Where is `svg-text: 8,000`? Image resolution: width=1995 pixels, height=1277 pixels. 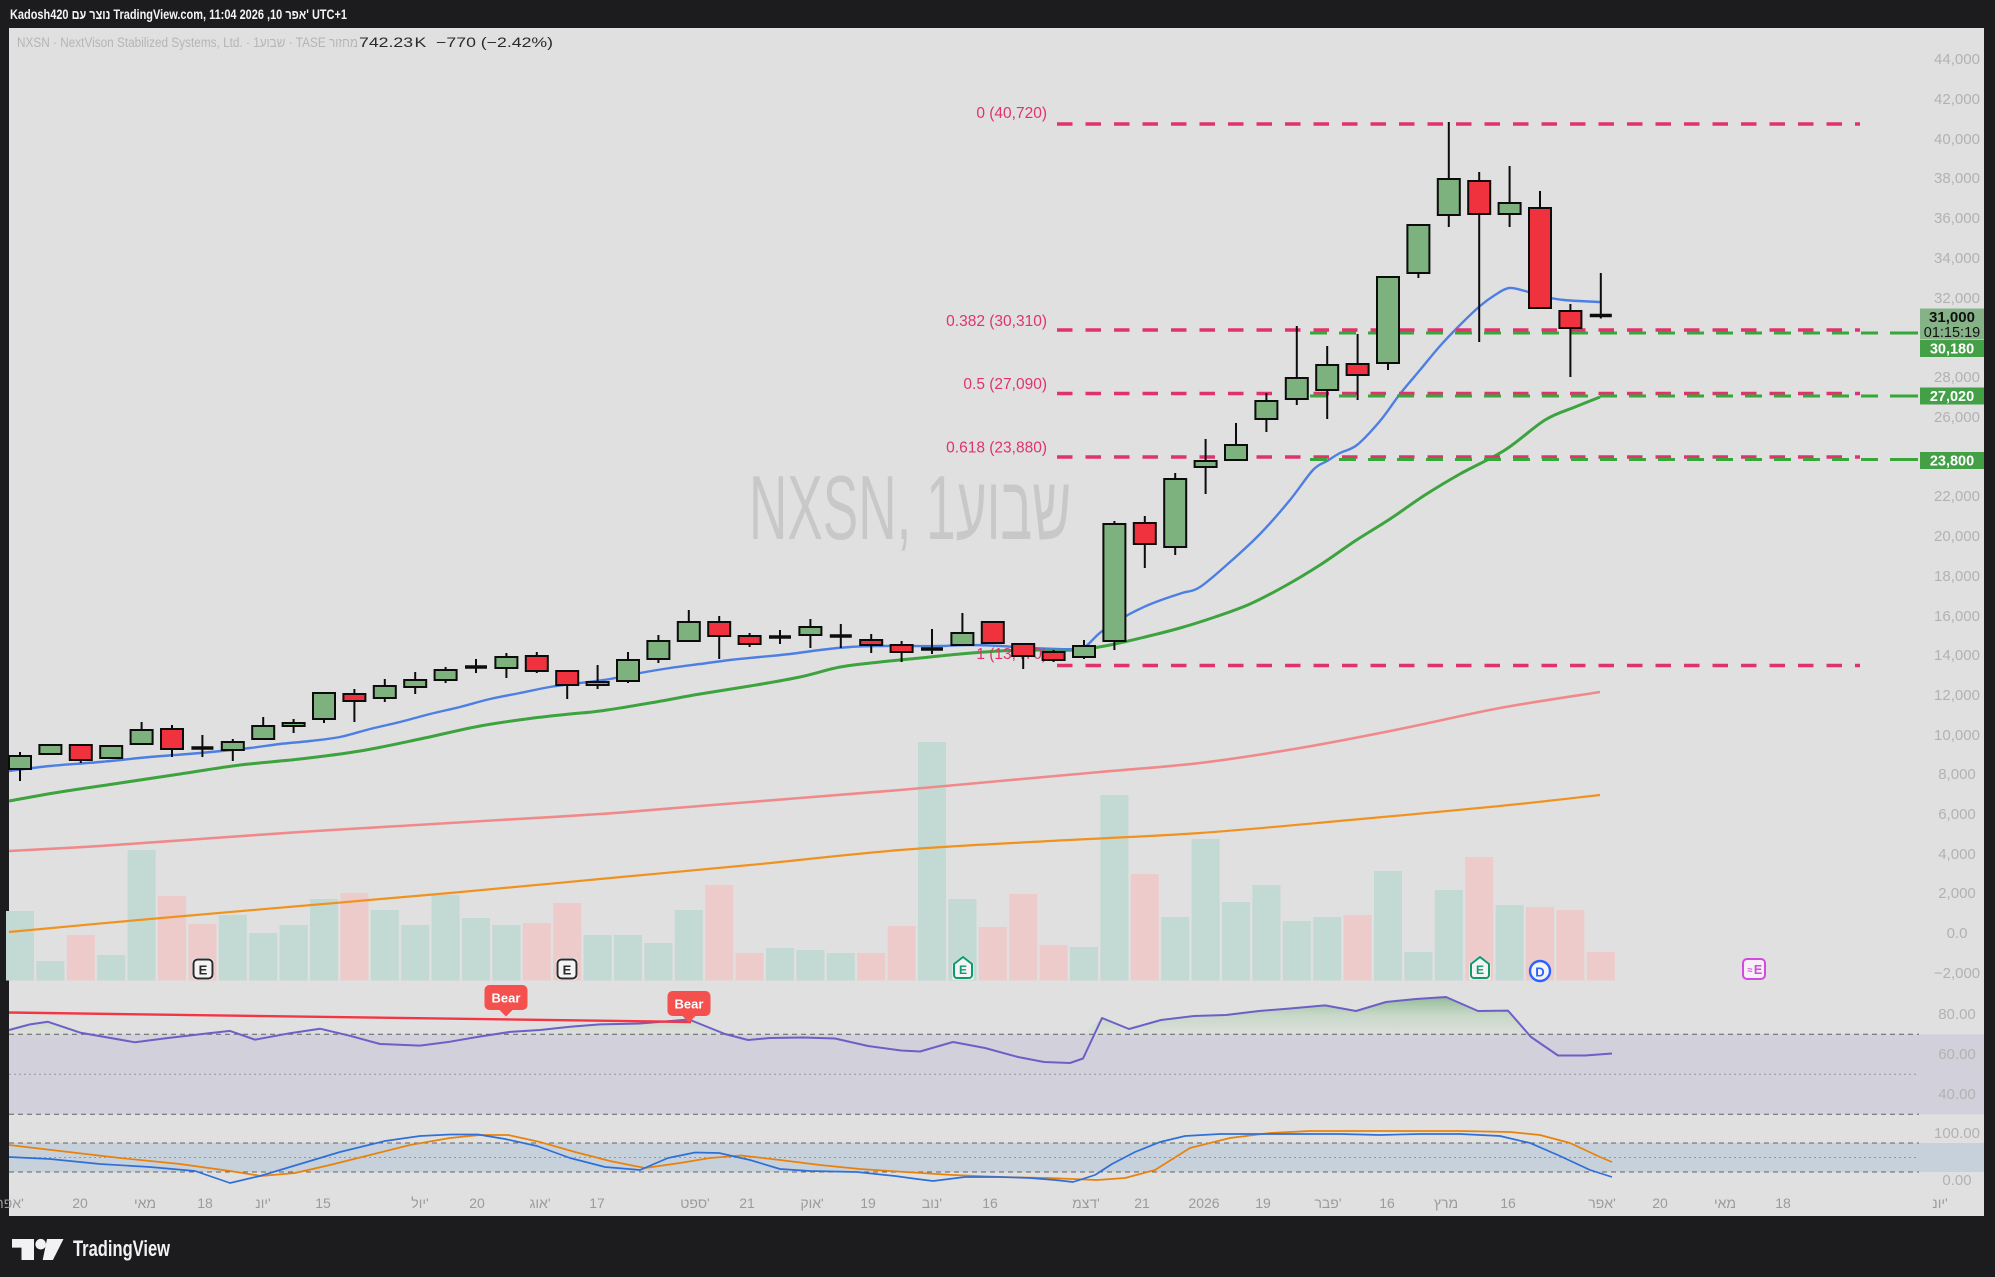 svg-text: 8,000 is located at coordinates (1957, 774).